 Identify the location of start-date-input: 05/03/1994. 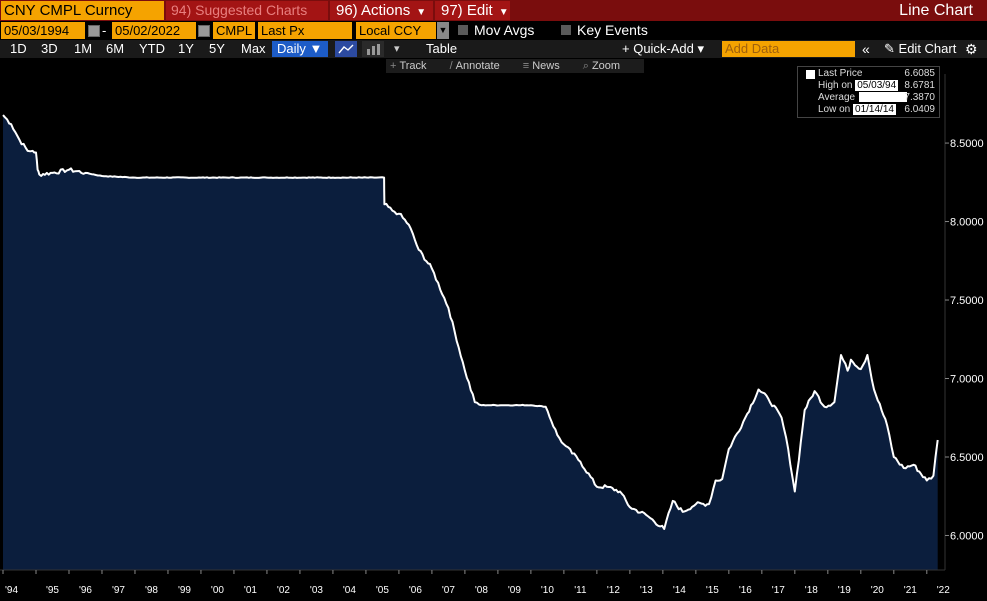
(43, 30).